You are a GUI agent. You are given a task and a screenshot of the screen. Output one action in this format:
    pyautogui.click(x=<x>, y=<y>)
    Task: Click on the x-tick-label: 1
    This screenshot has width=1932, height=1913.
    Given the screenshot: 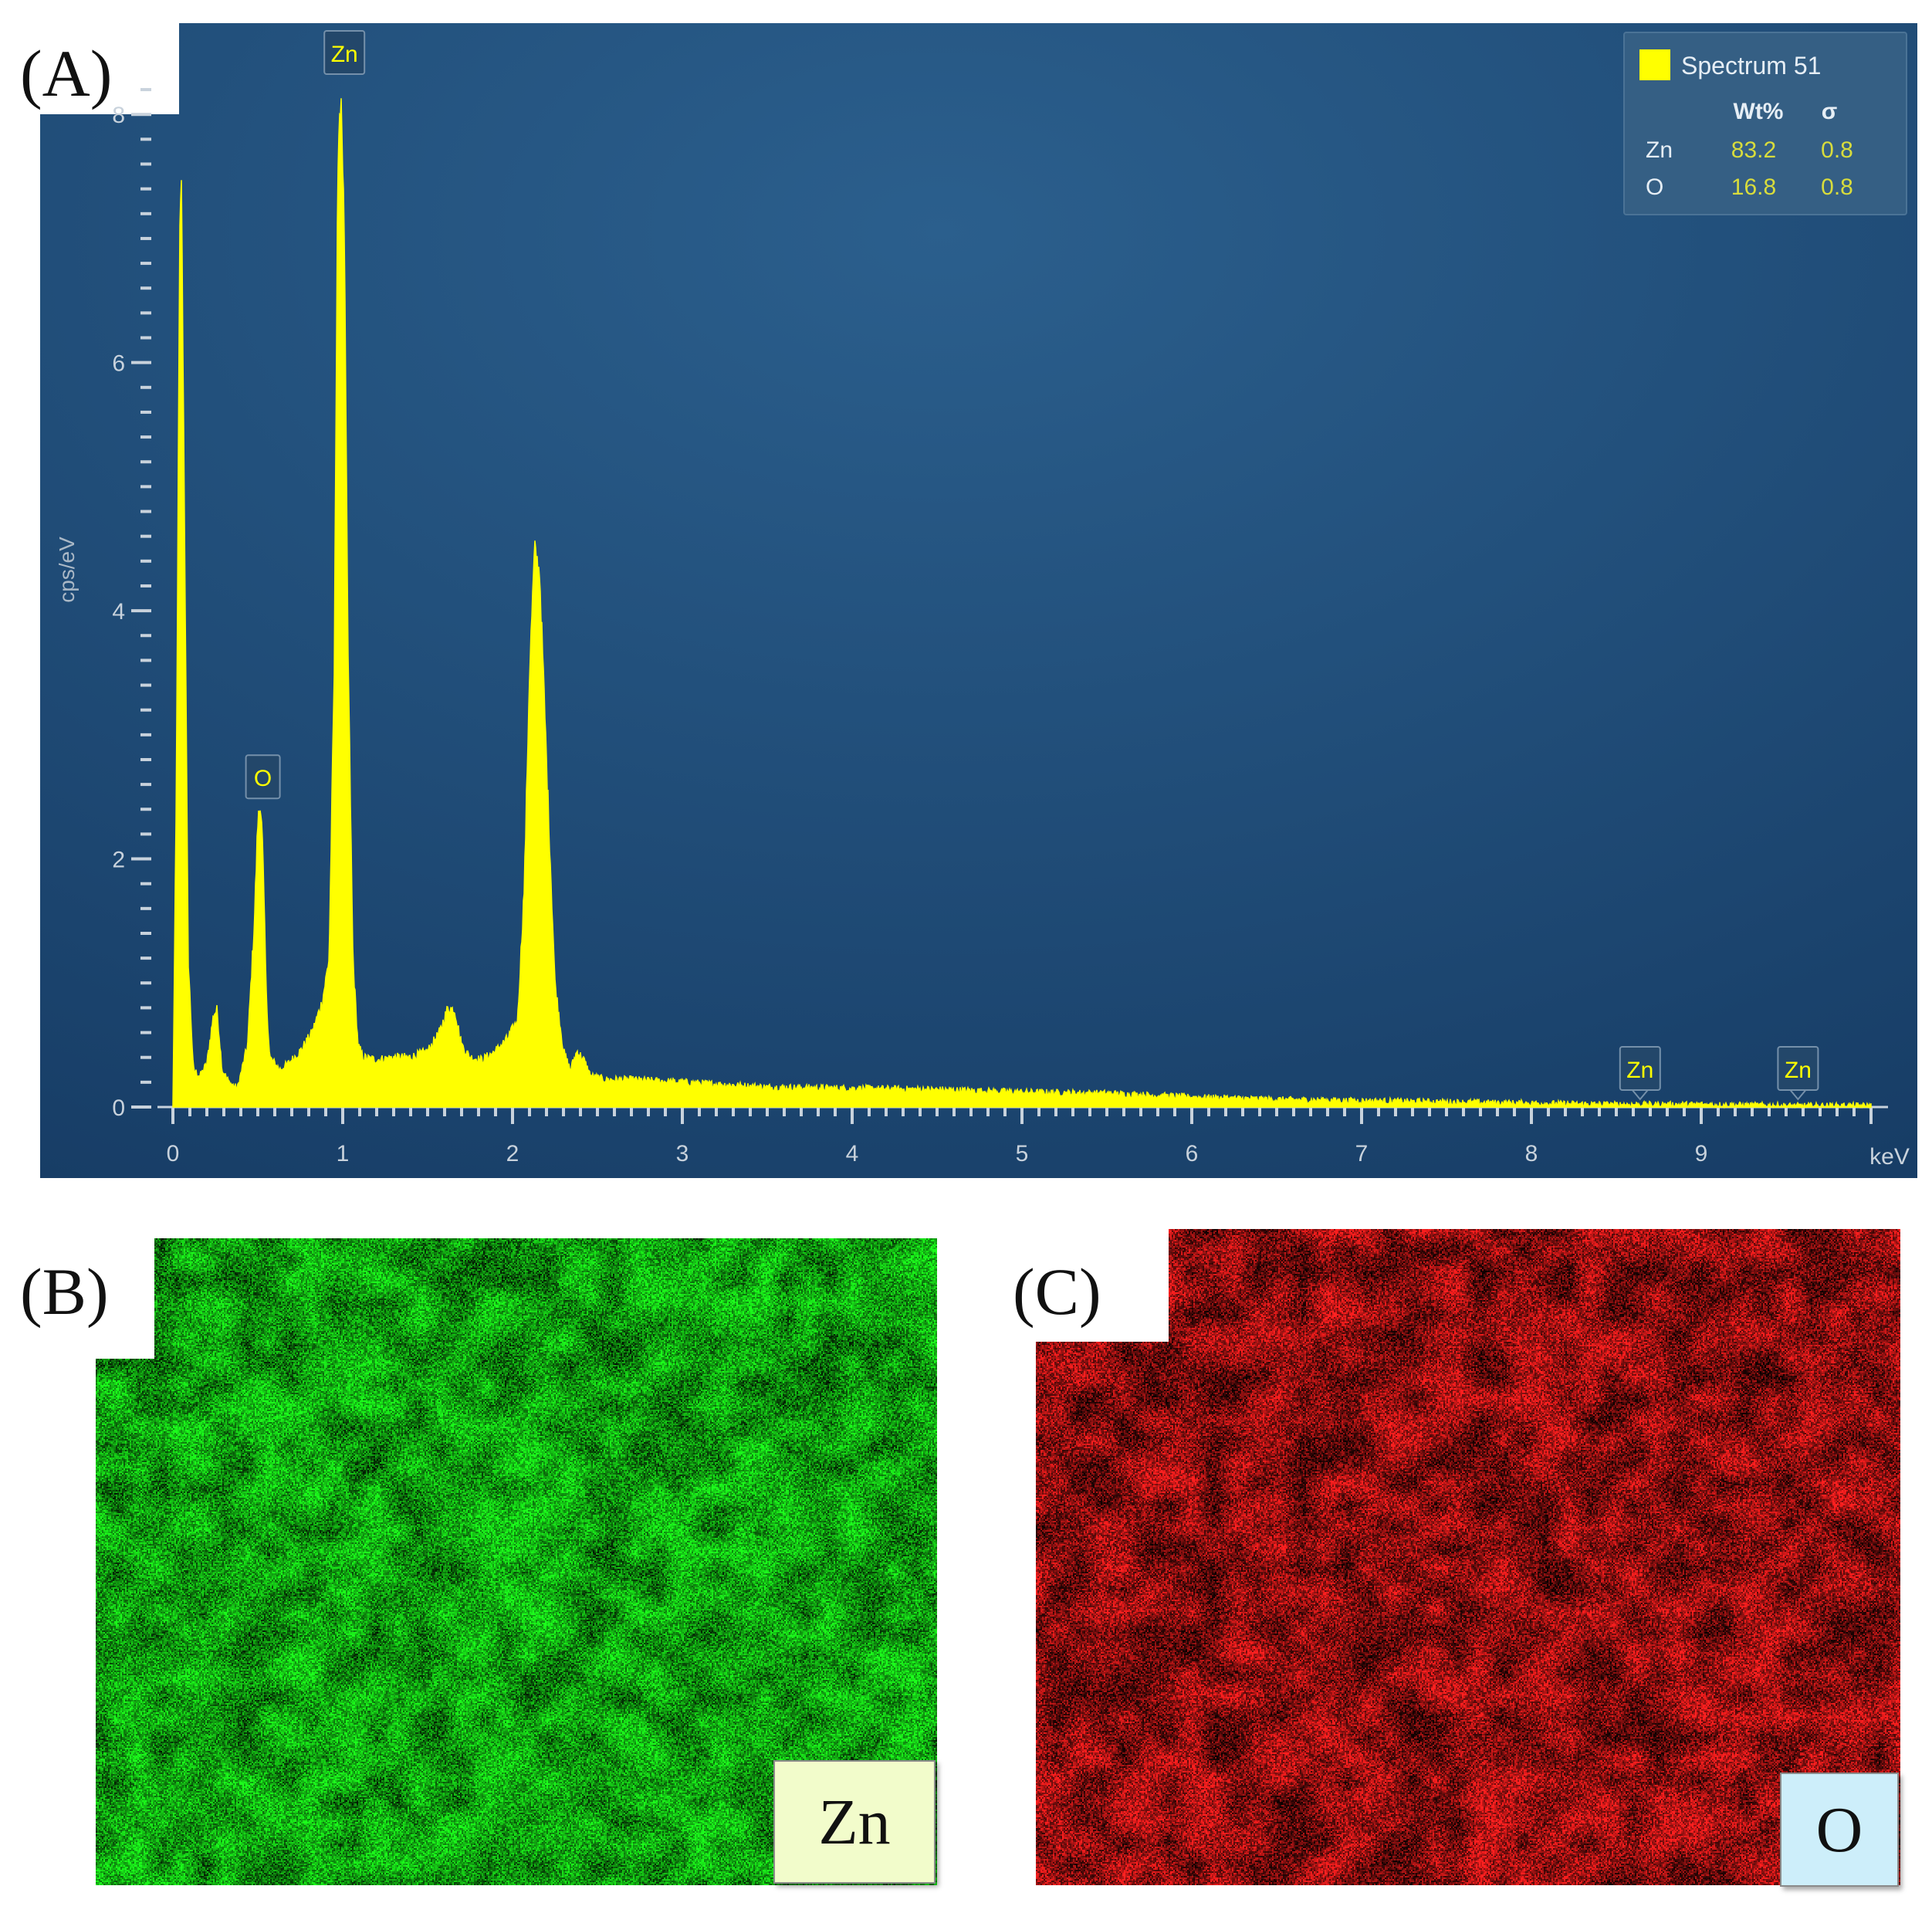 What is the action you would take?
    pyautogui.click(x=343, y=1153)
    